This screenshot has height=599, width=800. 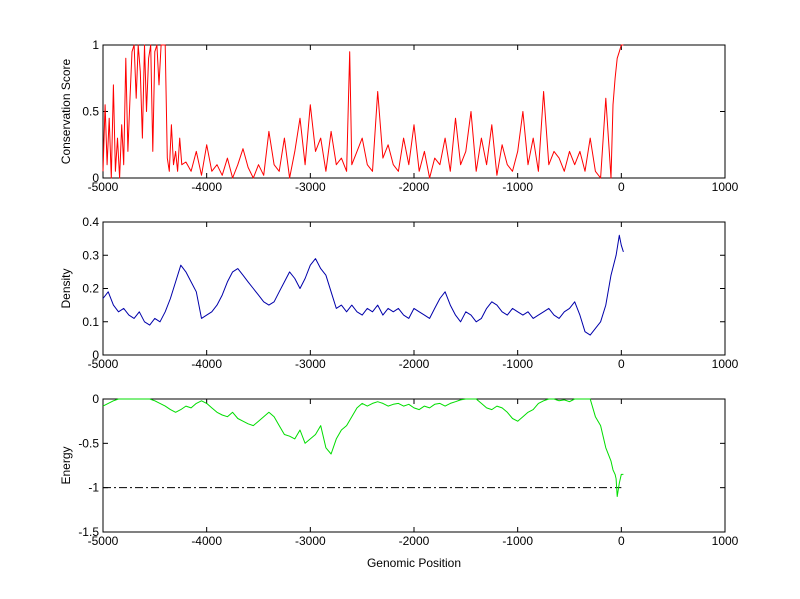 What do you see at coordinates (90, 222) in the screenshot?
I see `y-tick-label: 0.4` at bounding box center [90, 222].